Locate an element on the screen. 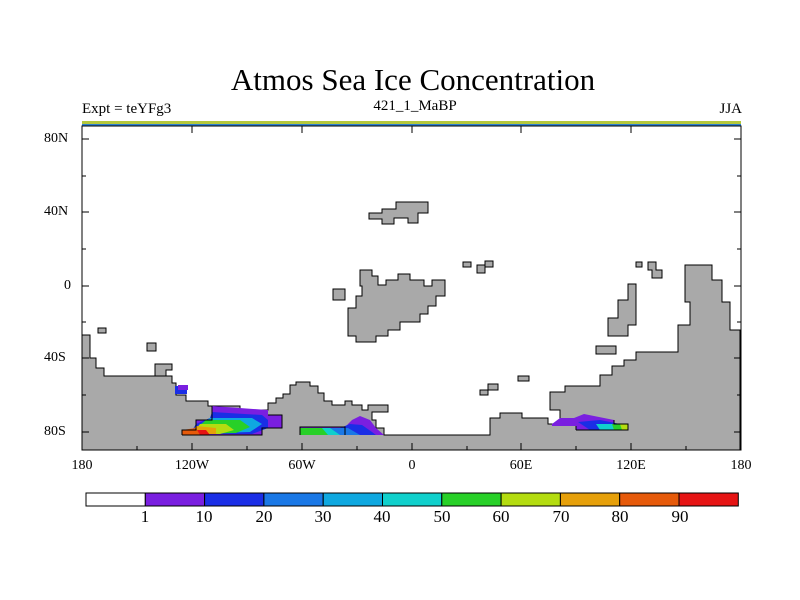 The height and width of the screenshot is (600, 800). land-islet-f is located at coordinates (523, 378).